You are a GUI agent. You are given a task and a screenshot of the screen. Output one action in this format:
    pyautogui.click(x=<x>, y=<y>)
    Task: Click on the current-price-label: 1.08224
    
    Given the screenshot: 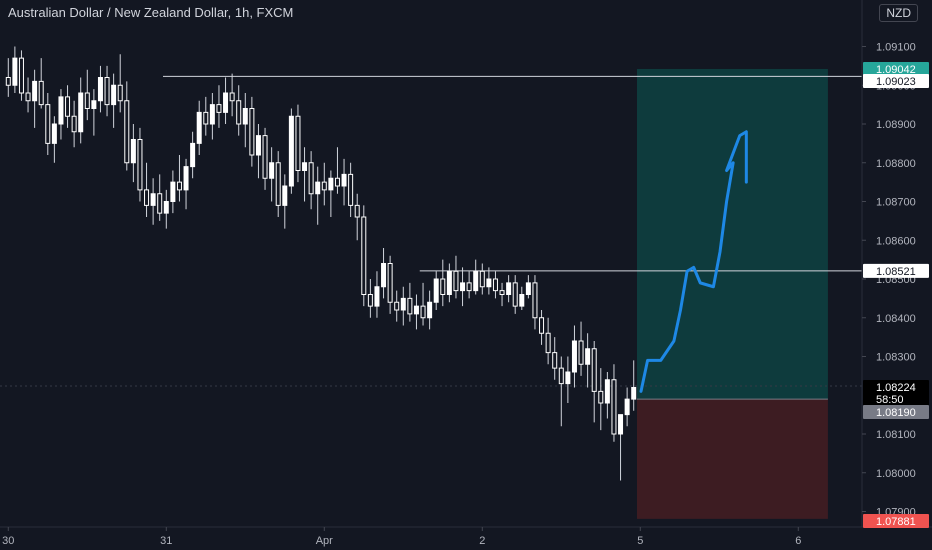 What is the action you would take?
    pyautogui.click(x=896, y=387)
    